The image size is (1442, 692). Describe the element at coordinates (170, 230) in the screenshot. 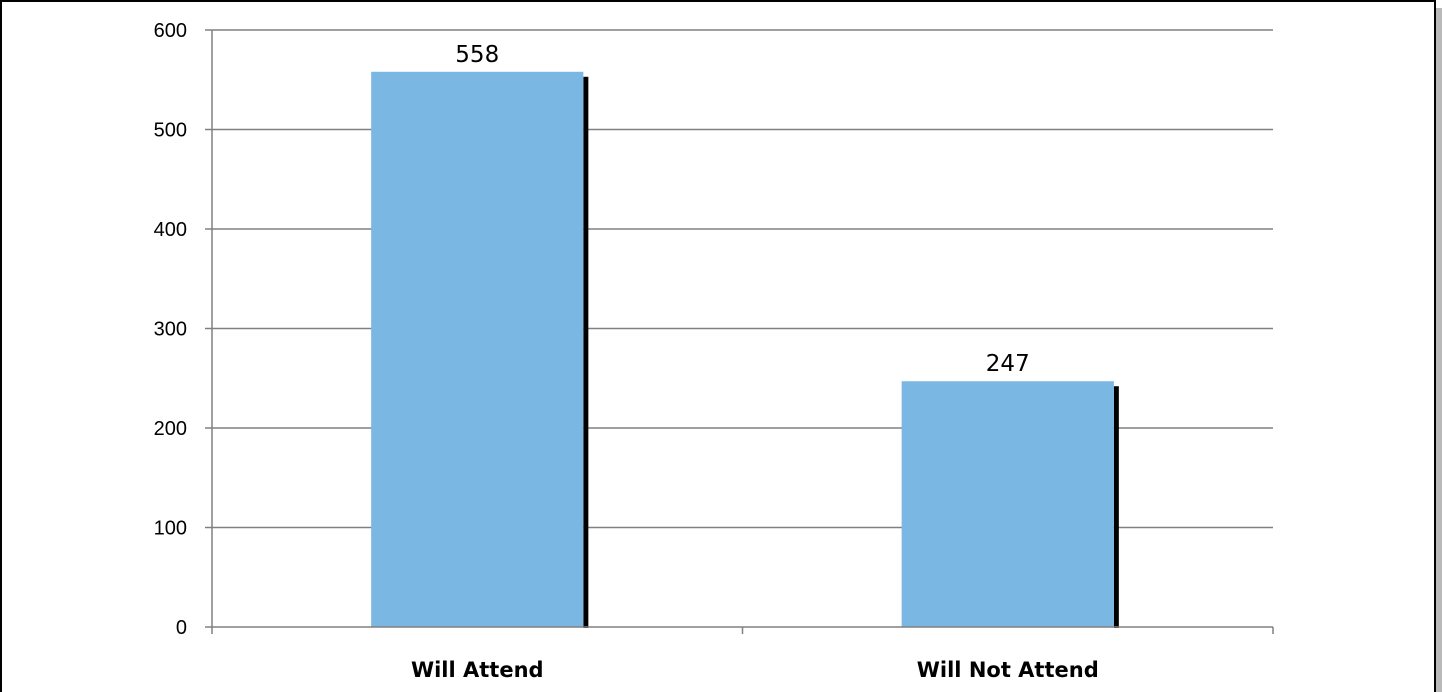

I see `y-tick-label: 400` at that location.